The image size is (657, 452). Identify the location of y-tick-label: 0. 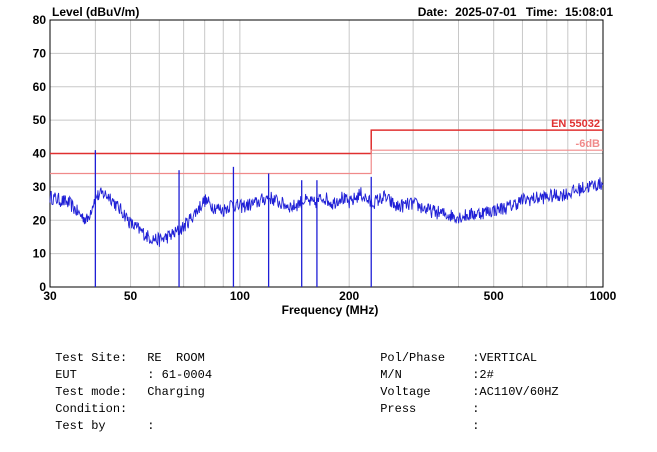
(42, 287).